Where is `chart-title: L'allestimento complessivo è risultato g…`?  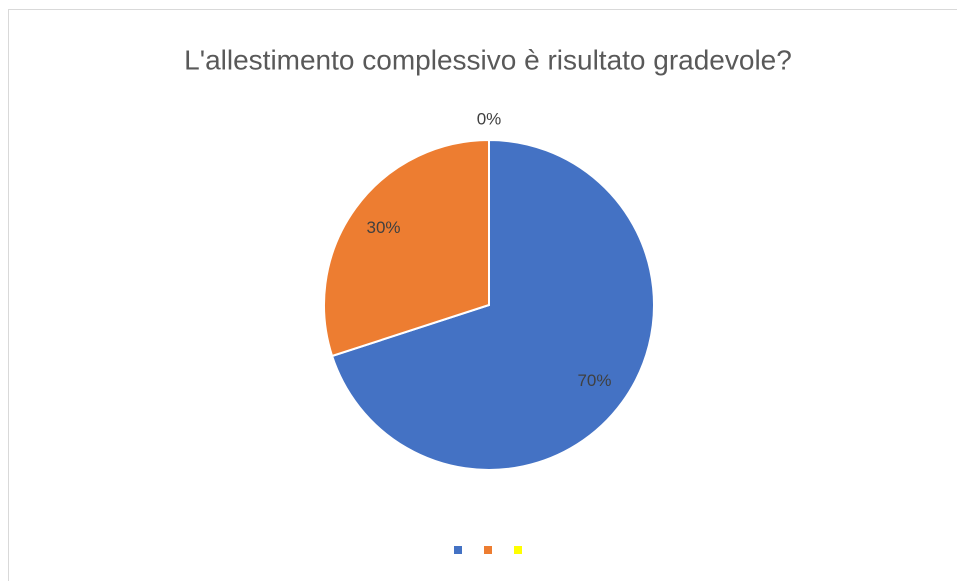
chart-title: L'allestimento complessivo è risultato g… is located at coordinates (488, 59).